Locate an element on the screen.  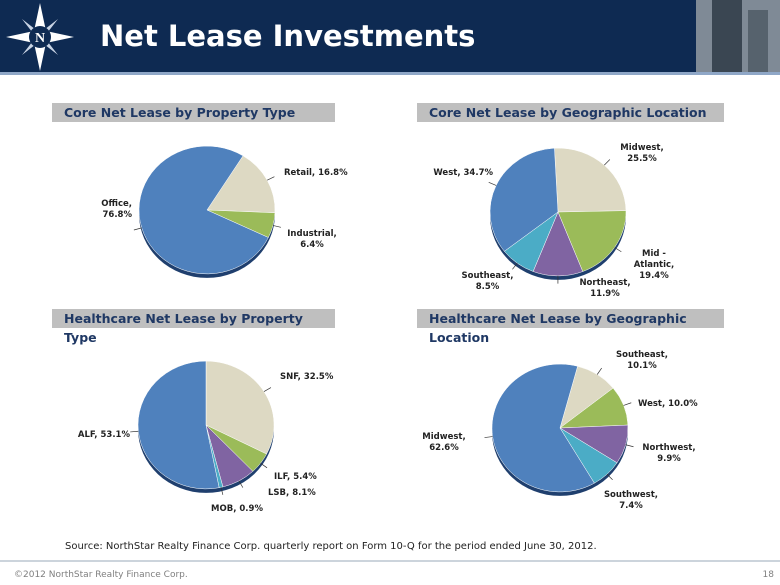
header-band is located at coordinates (390, 36).